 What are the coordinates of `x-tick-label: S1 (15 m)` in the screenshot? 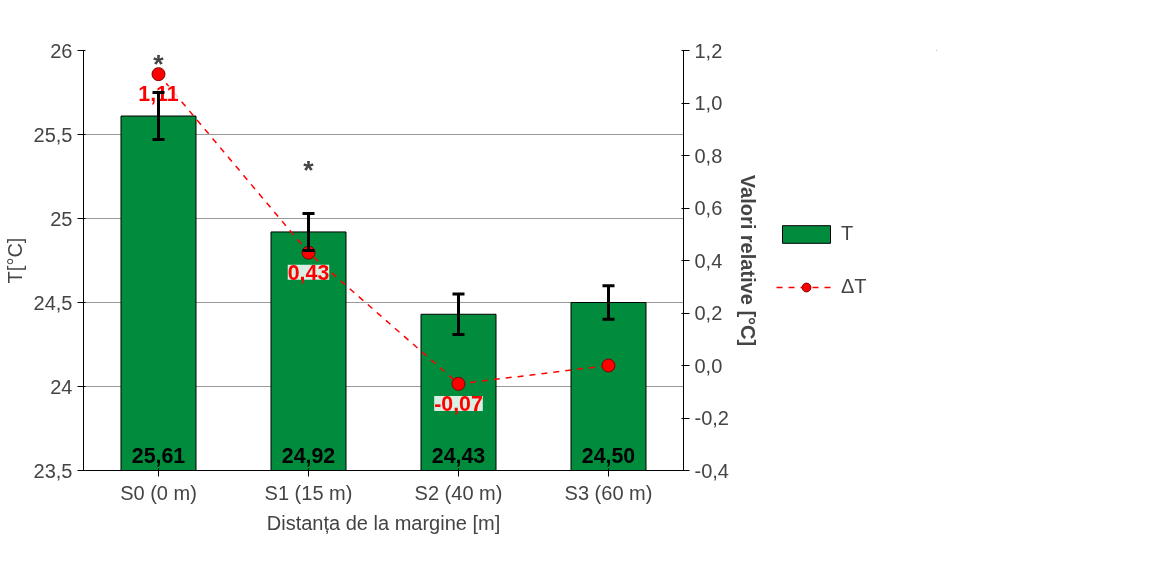 It's located at (308, 492).